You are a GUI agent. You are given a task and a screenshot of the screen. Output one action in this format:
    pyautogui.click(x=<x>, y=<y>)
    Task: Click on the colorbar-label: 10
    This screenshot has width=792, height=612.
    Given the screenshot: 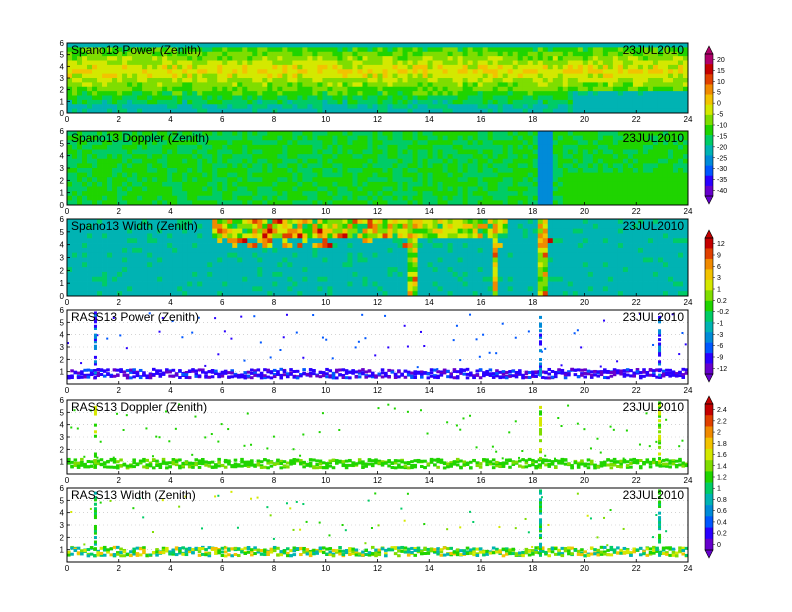 What is the action you would take?
    pyautogui.click(x=721, y=82)
    